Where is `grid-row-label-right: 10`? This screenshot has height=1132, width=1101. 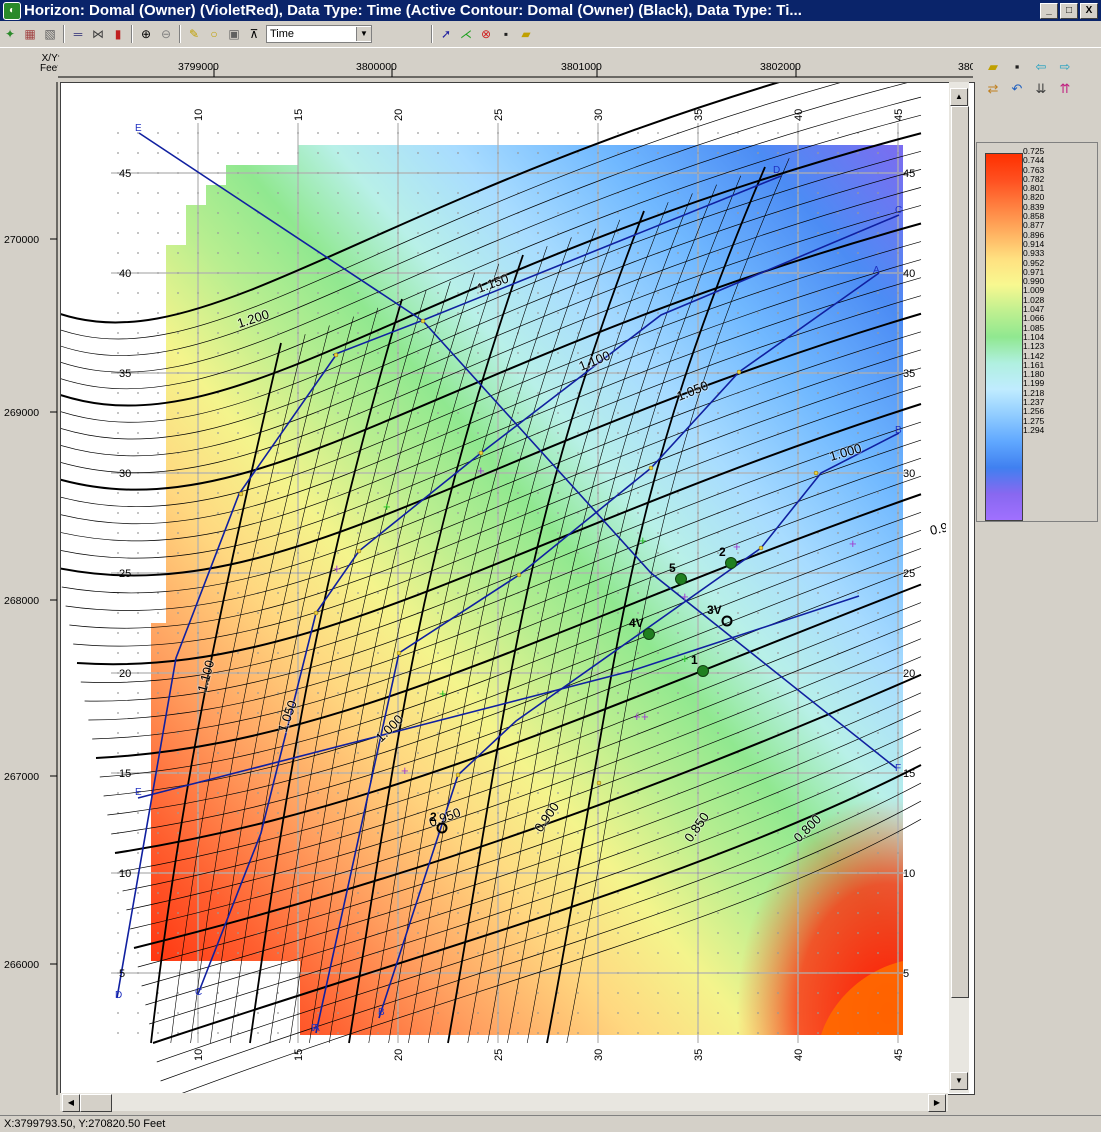 grid-row-label-right: 10 is located at coordinates (909, 874).